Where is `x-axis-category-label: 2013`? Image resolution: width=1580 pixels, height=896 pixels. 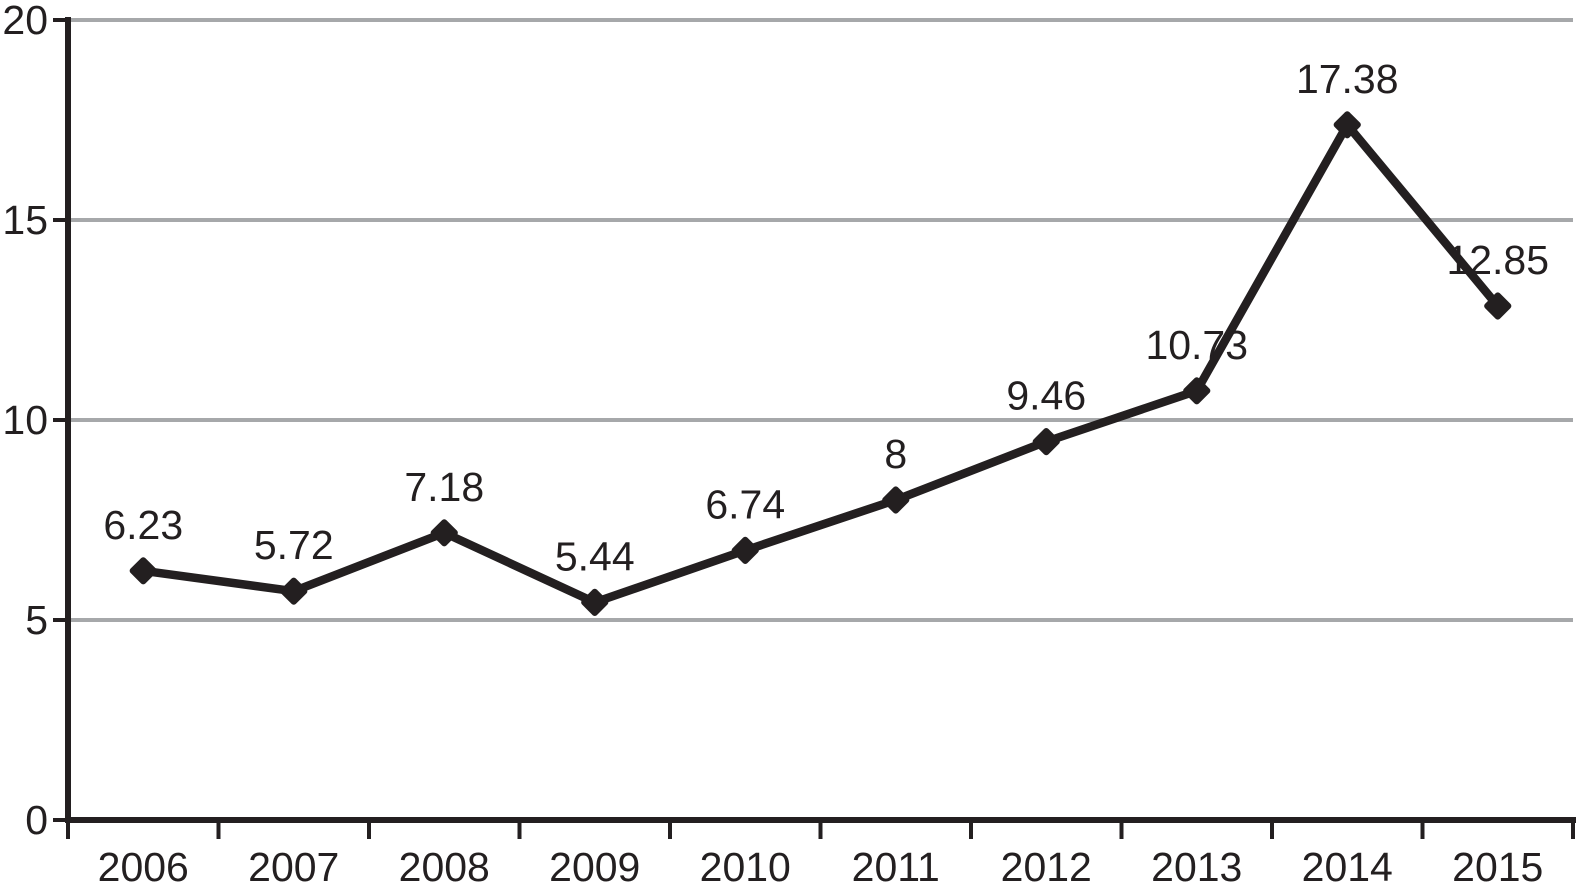 x-axis-category-label: 2013 is located at coordinates (1196, 867).